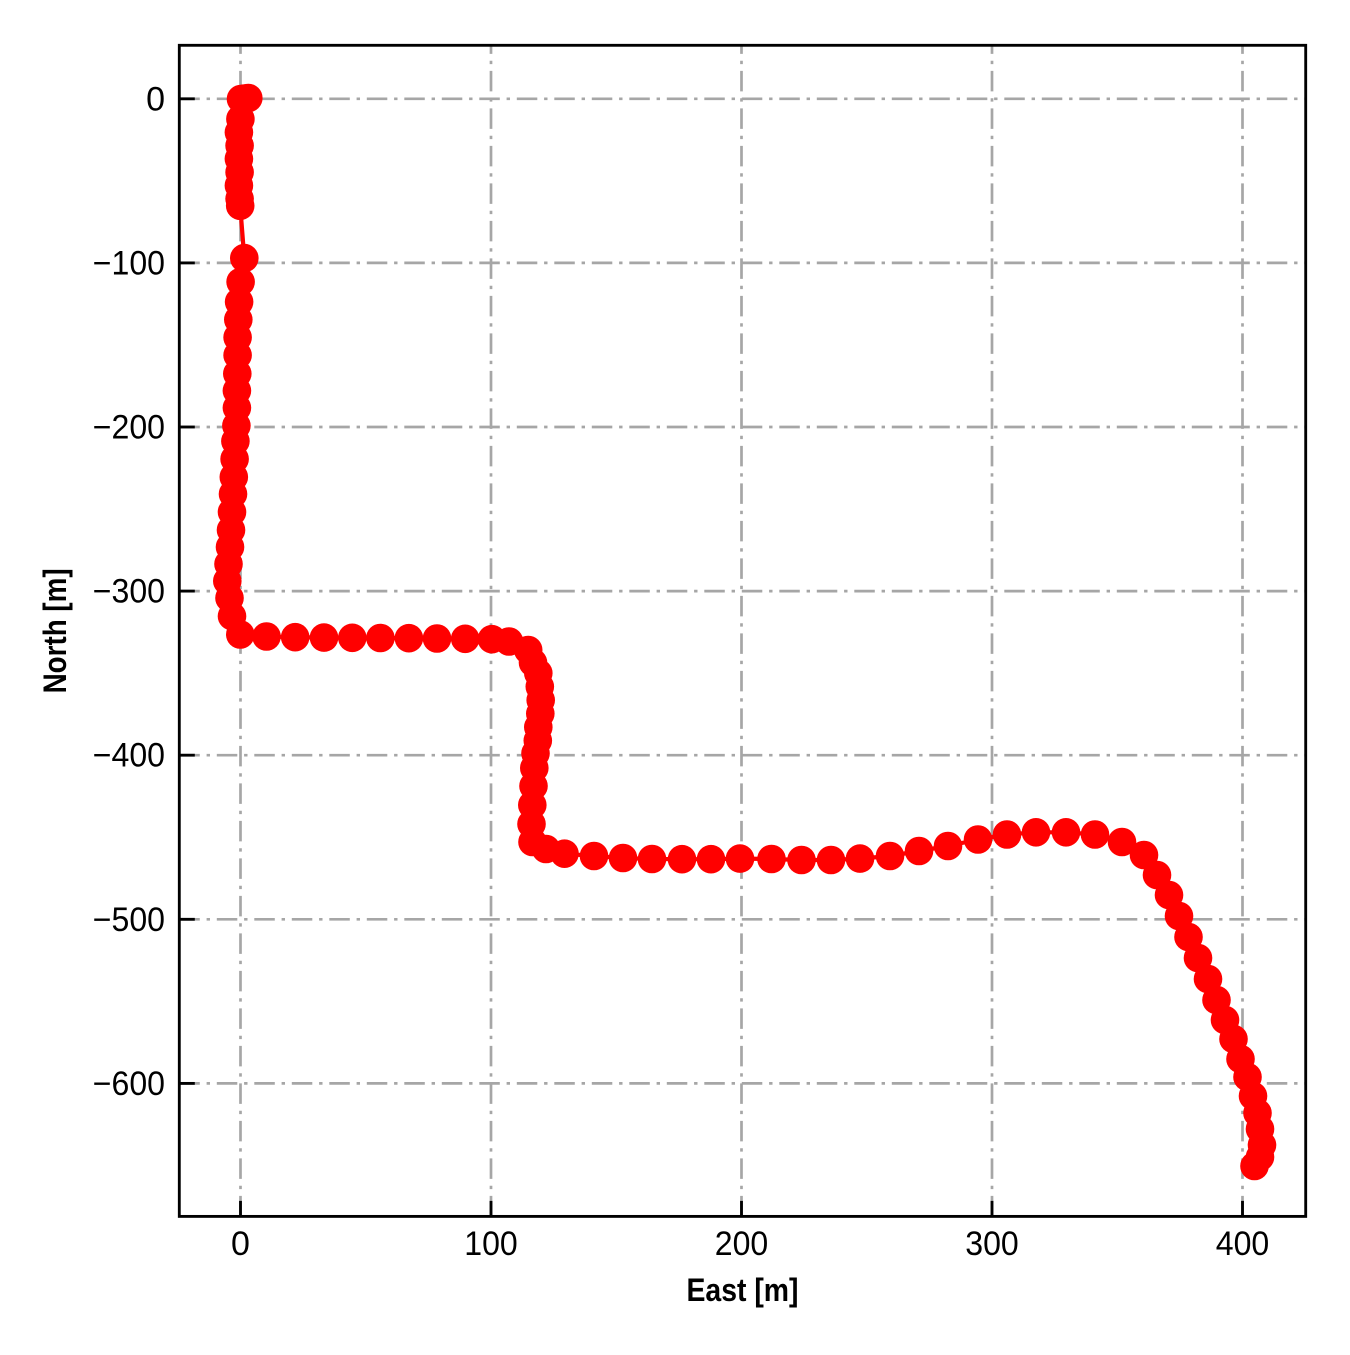 The image size is (1350, 1355). What do you see at coordinates (992, 1244) in the screenshot?
I see `svg-text: 300` at bounding box center [992, 1244].